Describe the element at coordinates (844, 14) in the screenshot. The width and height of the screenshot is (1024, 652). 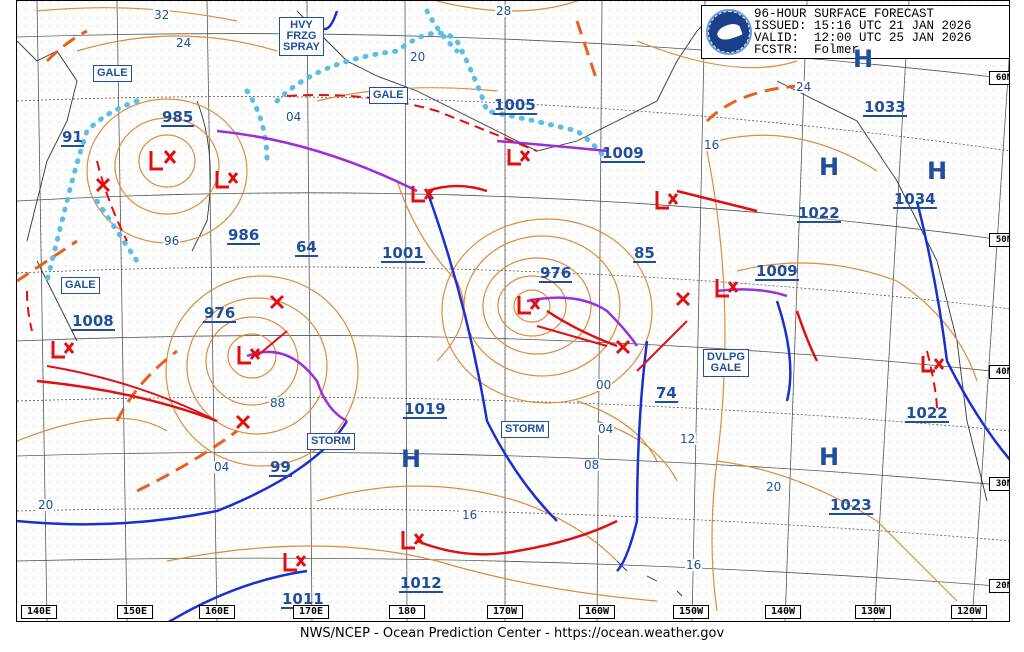
I see `forecast-title: 96-HOUR SURFACE FORECAST` at that location.